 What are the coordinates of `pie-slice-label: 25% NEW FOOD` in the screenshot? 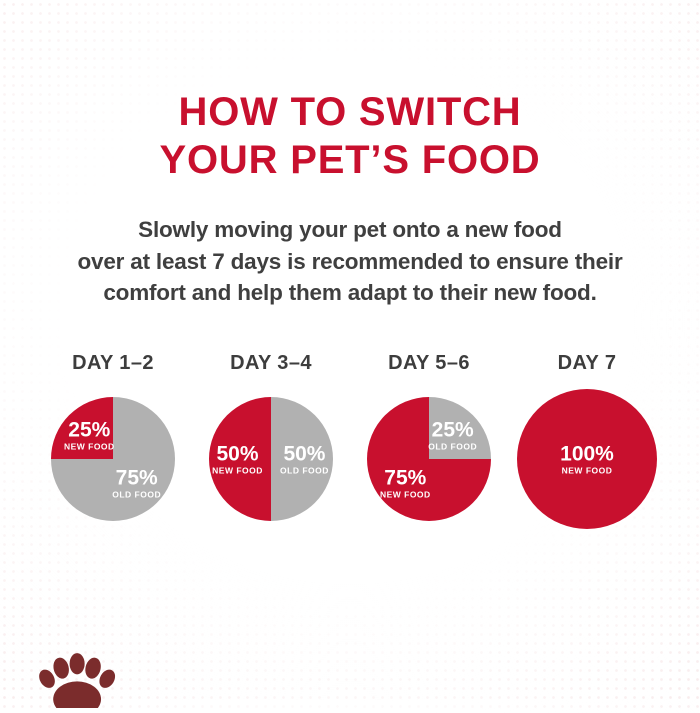 It's located at (89, 436).